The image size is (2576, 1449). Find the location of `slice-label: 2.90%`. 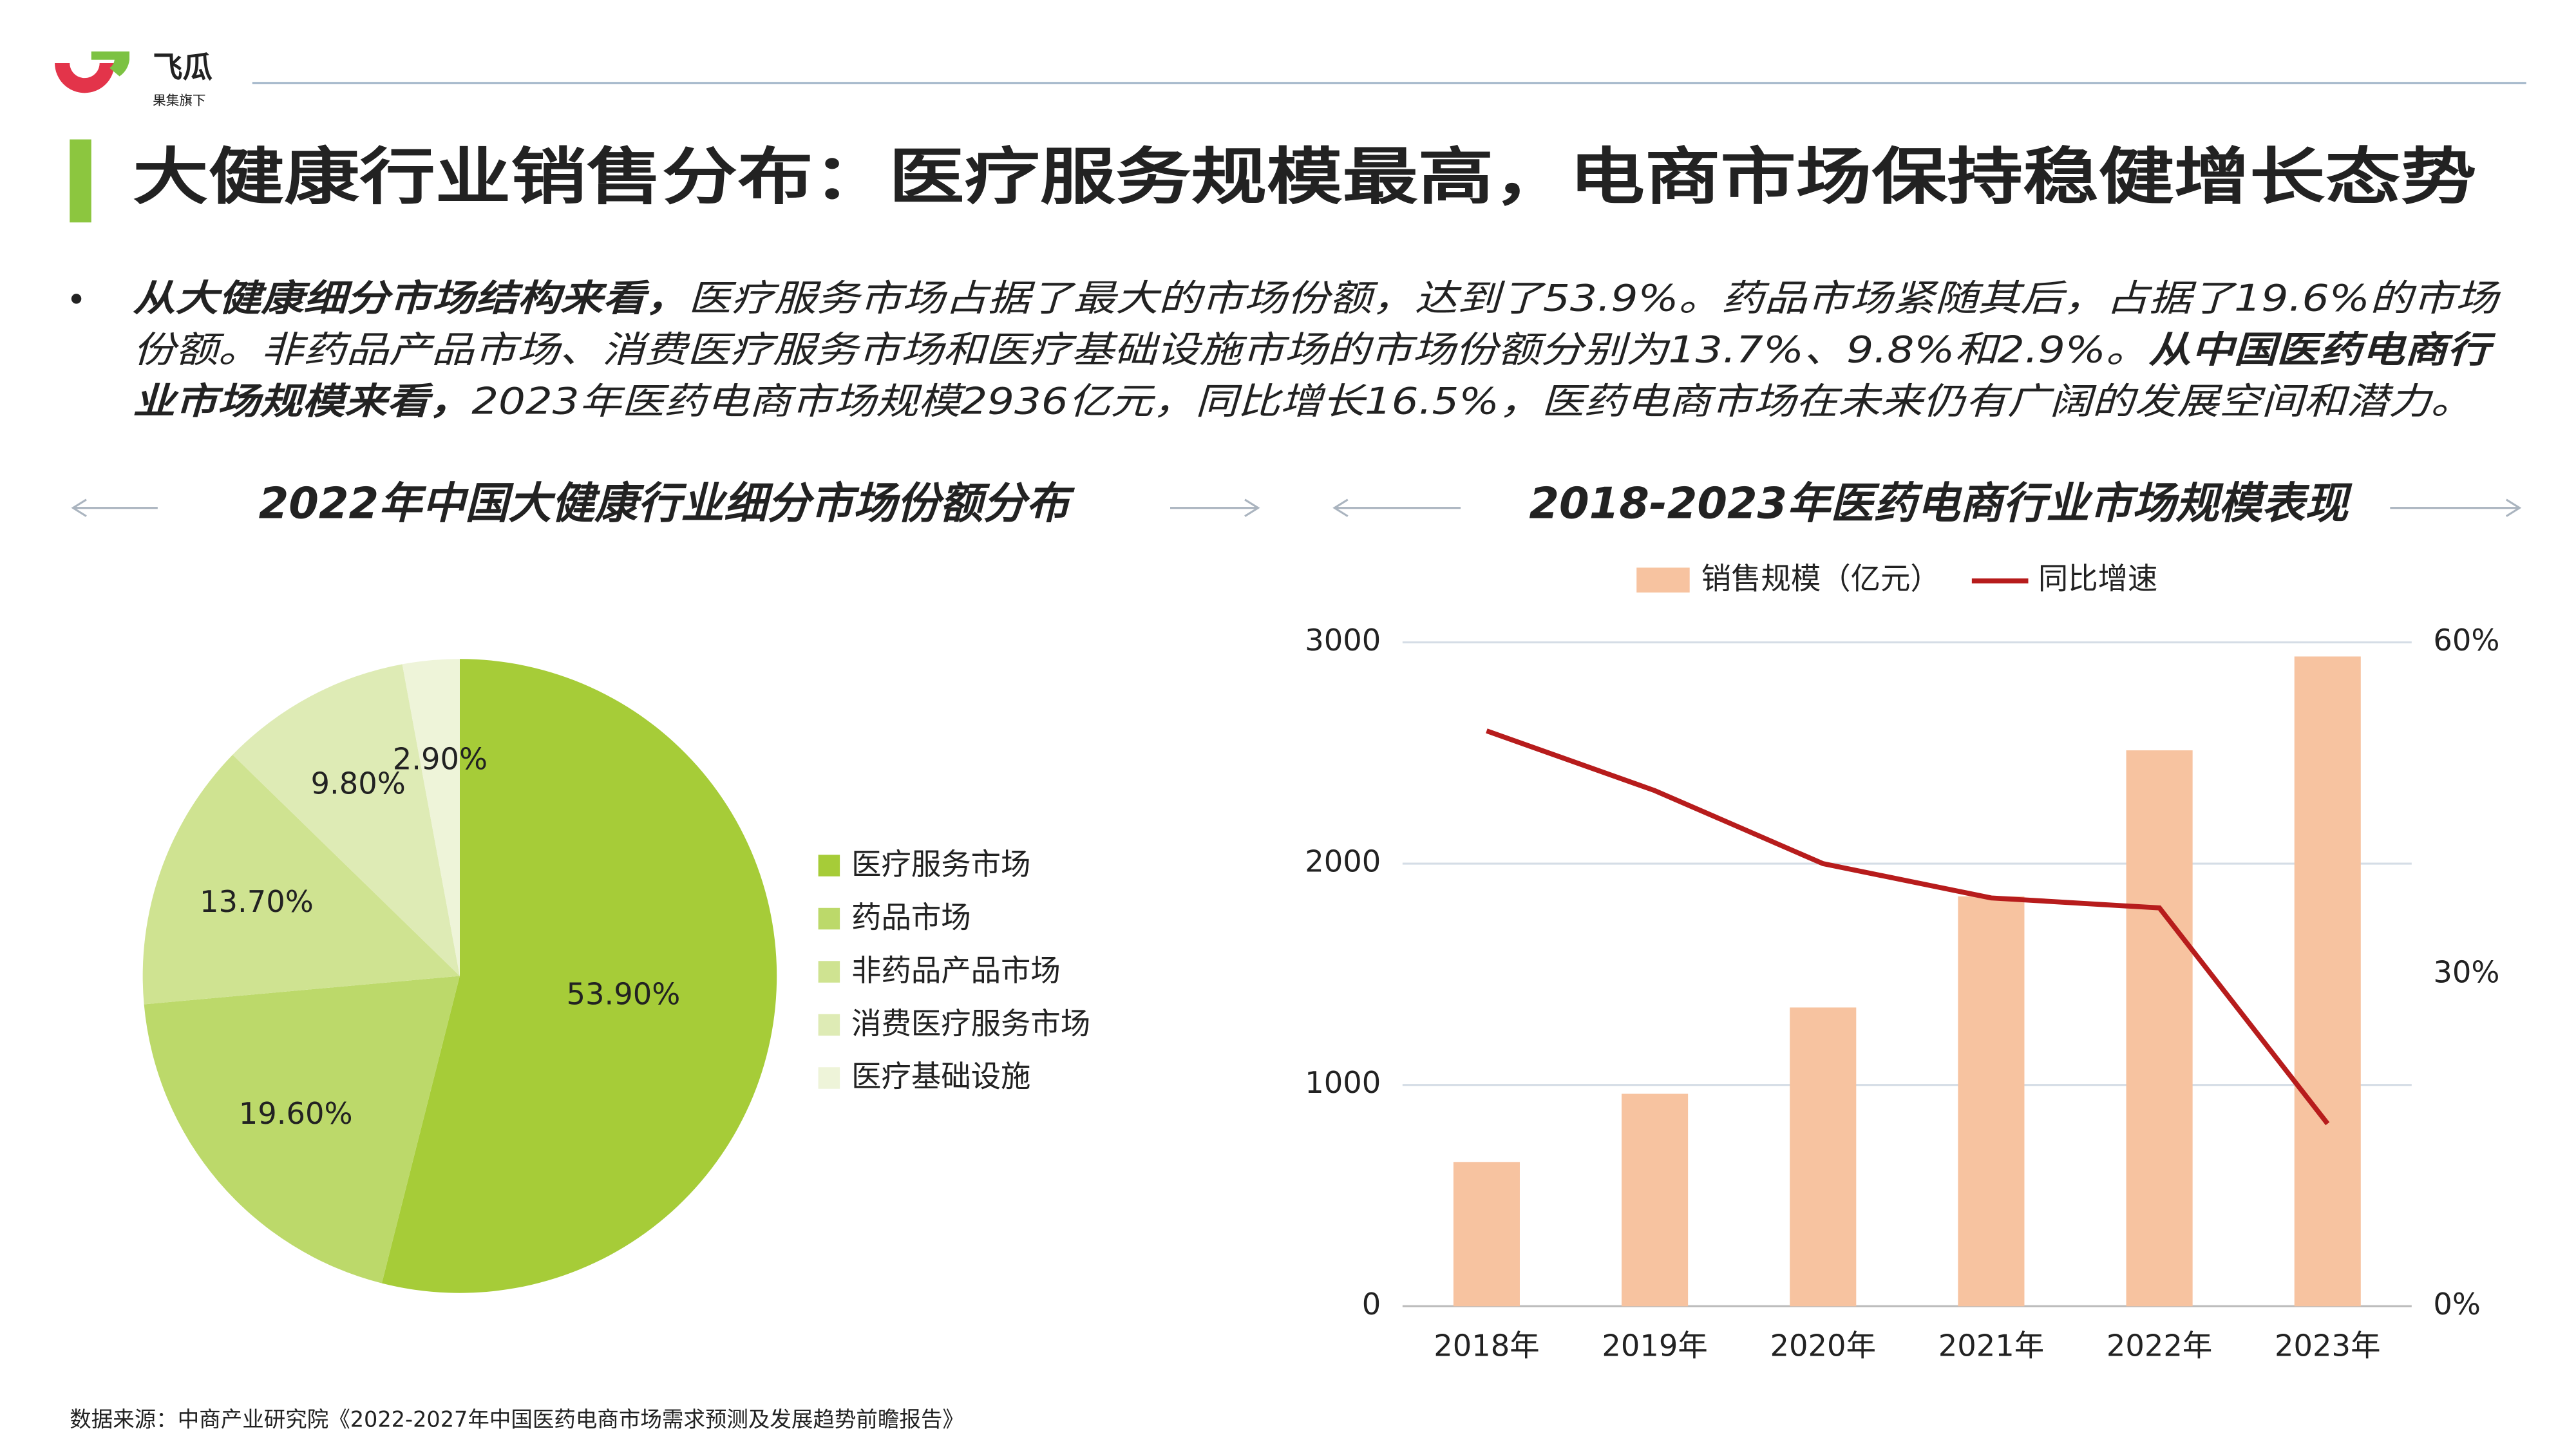

slice-label: 2.90% is located at coordinates (441, 759).